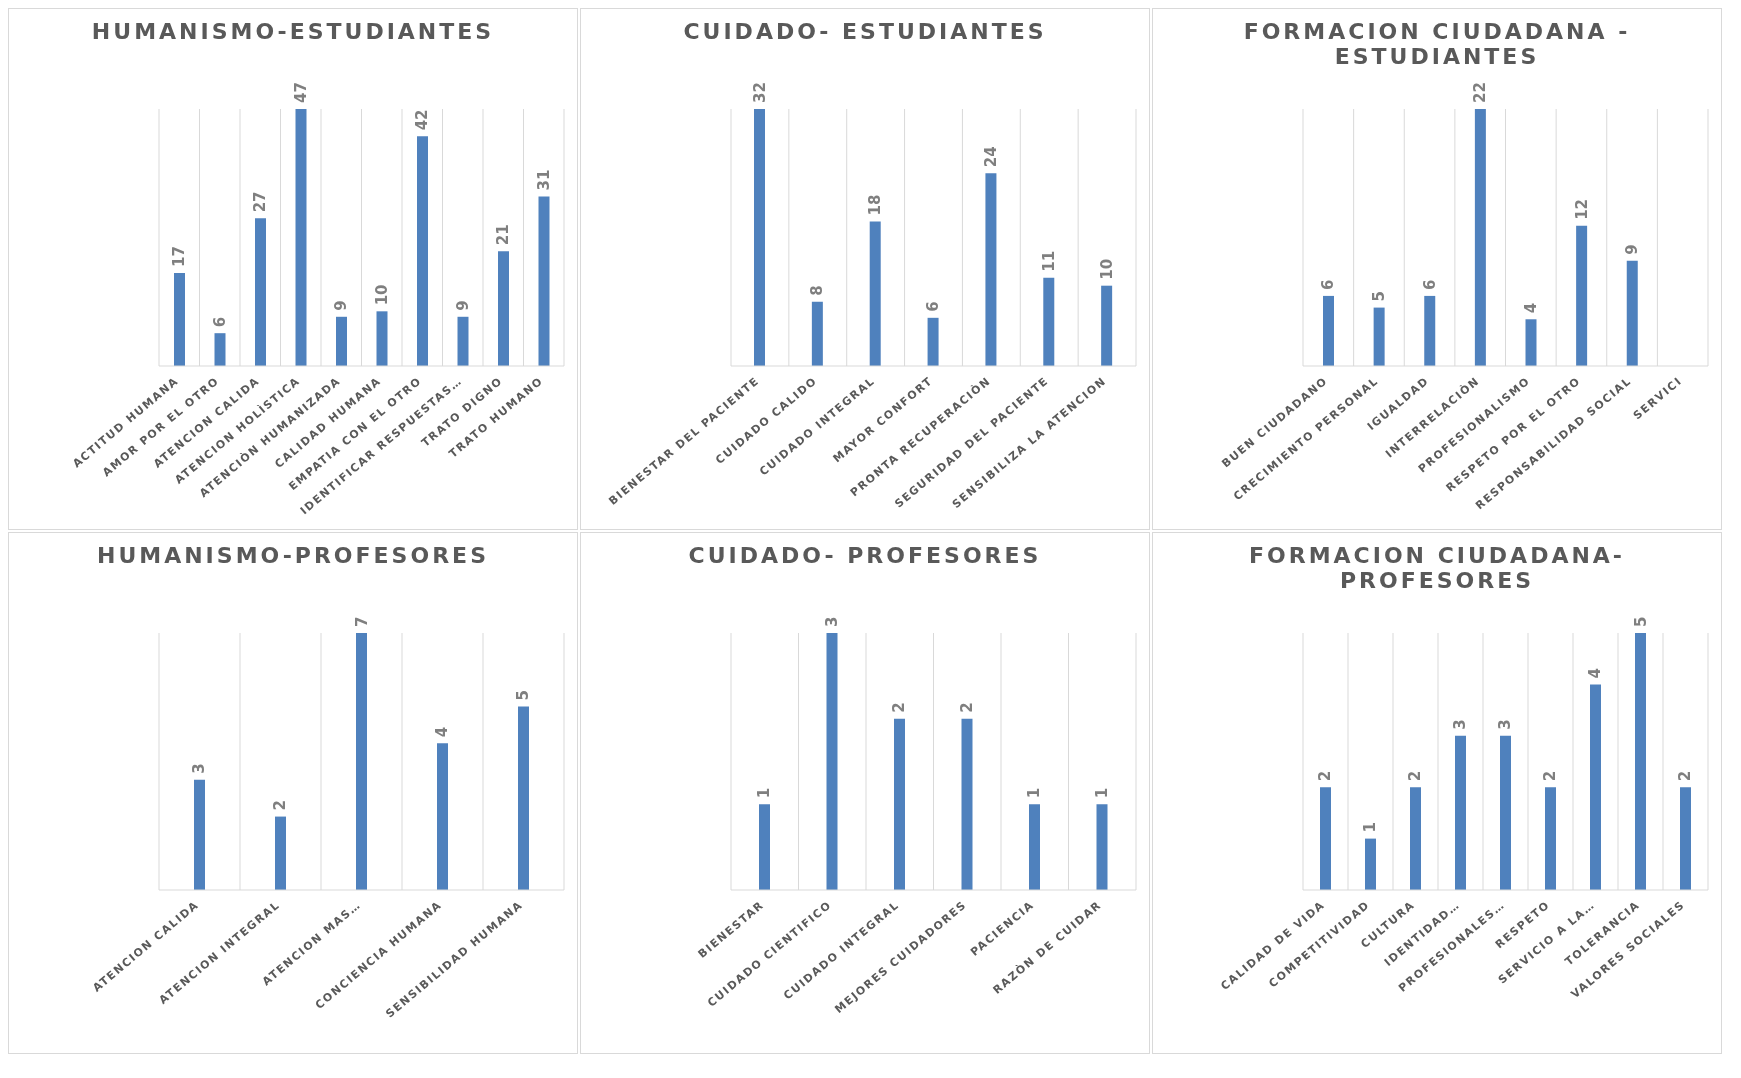  Describe the element at coordinates (503, 235) in the screenshot. I see `data-label: 21` at that location.